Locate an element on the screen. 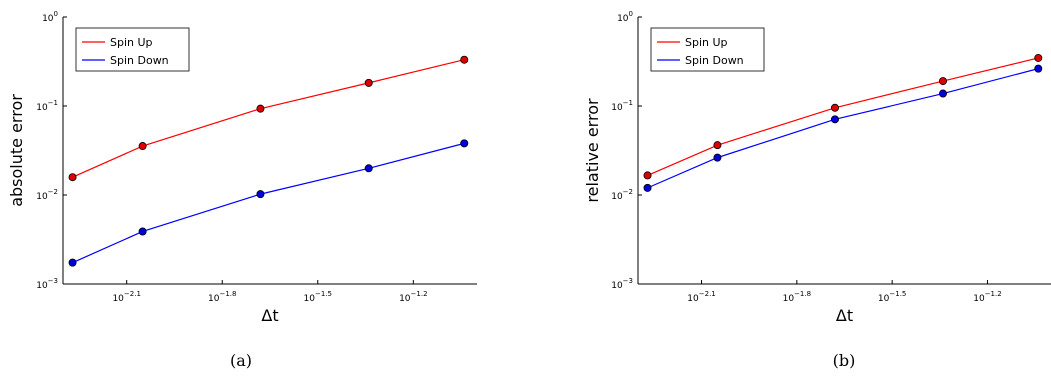 Image resolution: width=1051 pixels, height=377 pixels. y-axis-label: absolute error is located at coordinates (16, 150).